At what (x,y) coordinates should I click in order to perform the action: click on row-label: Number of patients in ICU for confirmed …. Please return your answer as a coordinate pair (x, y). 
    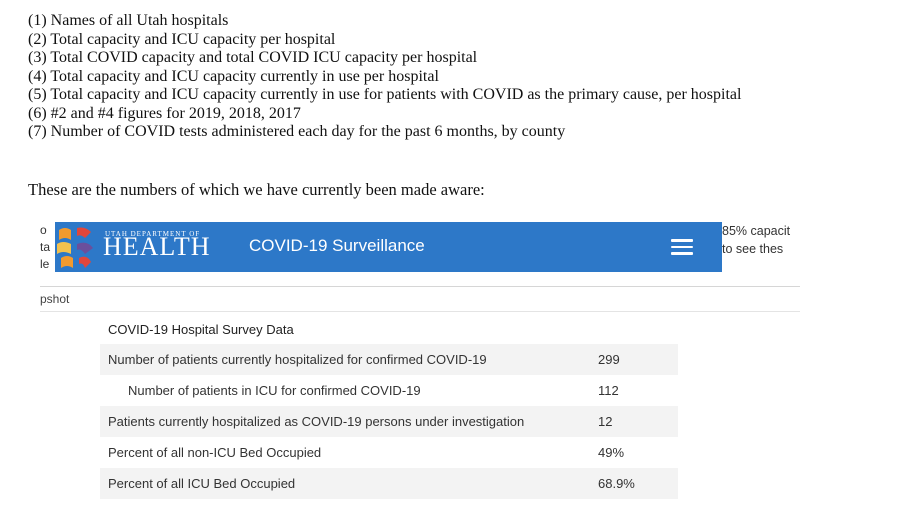
    Looking at the image, I should click on (274, 390).